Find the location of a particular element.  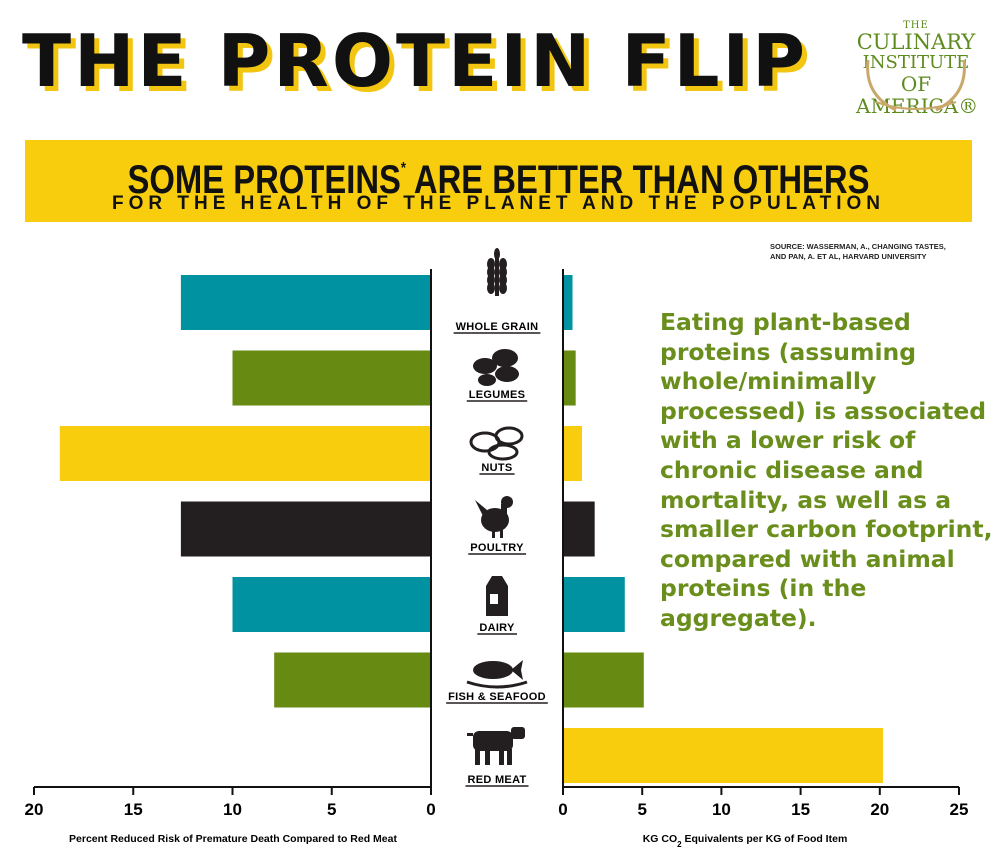

logo-line-3: INSTITUTE is located at coordinates (916, 62).